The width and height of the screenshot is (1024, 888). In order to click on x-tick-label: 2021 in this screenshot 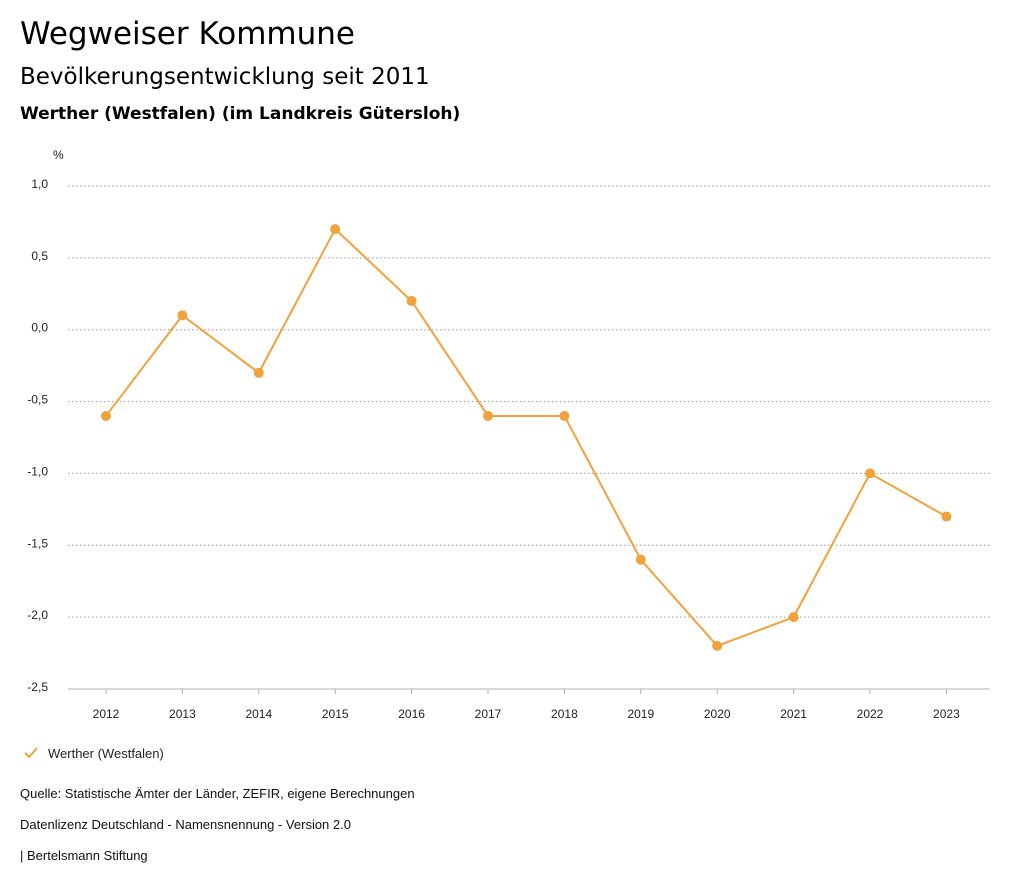, I will do `click(793, 714)`.